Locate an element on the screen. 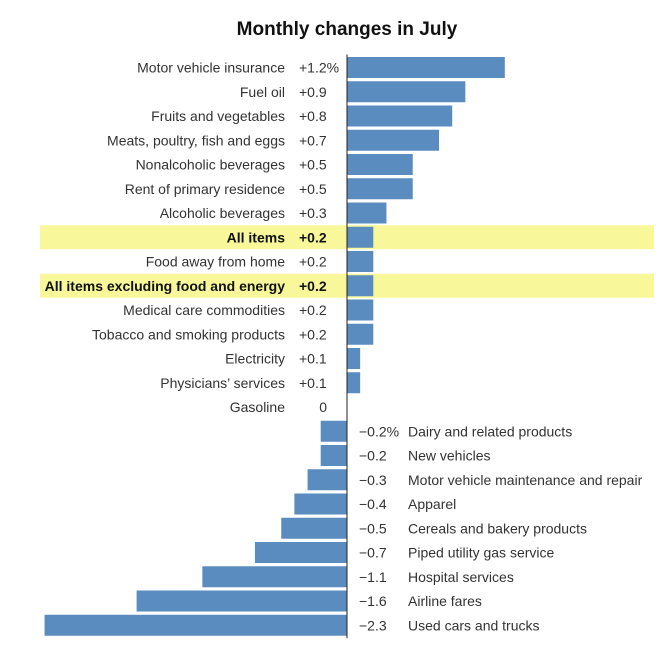  bar-meats-poultry-fish-and-eggs is located at coordinates (393, 140).